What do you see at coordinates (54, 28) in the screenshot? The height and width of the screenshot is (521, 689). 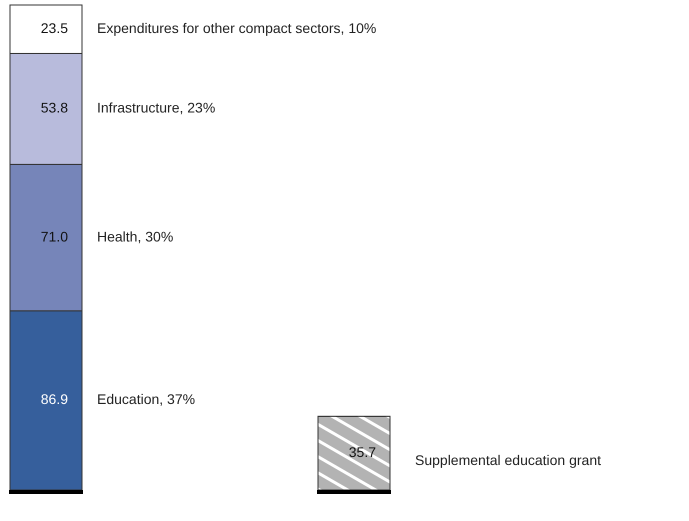 I see `data-label: 23.5` at bounding box center [54, 28].